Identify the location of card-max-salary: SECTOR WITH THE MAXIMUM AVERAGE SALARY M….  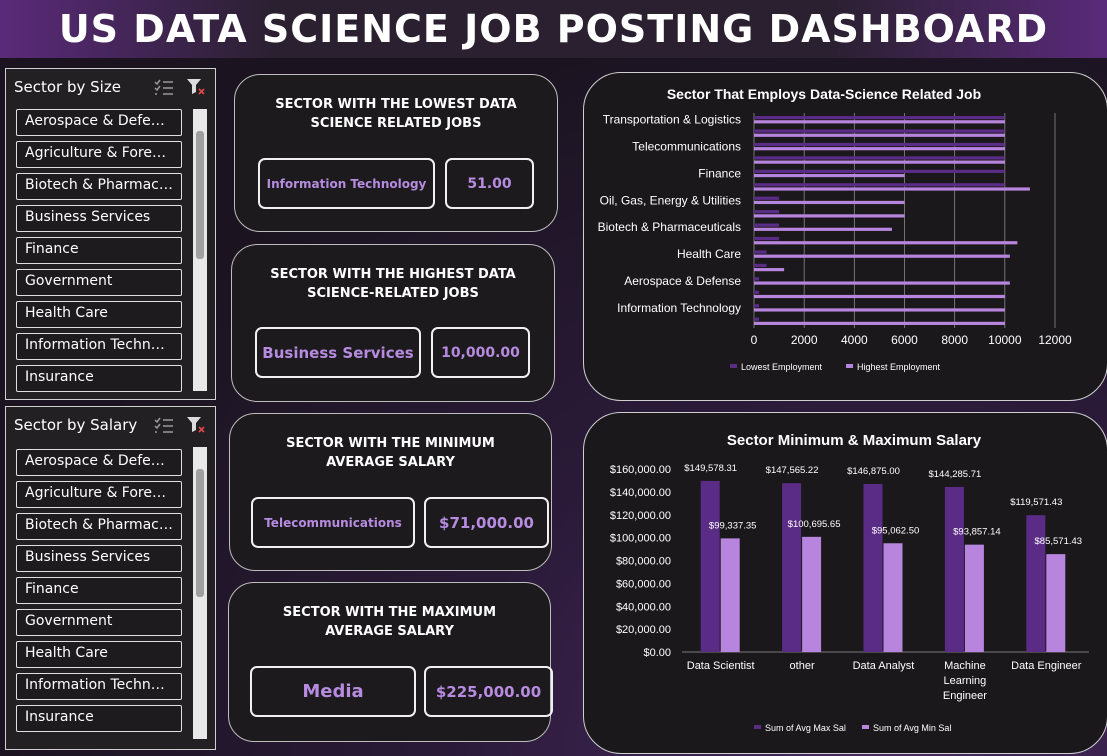
(390, 662).